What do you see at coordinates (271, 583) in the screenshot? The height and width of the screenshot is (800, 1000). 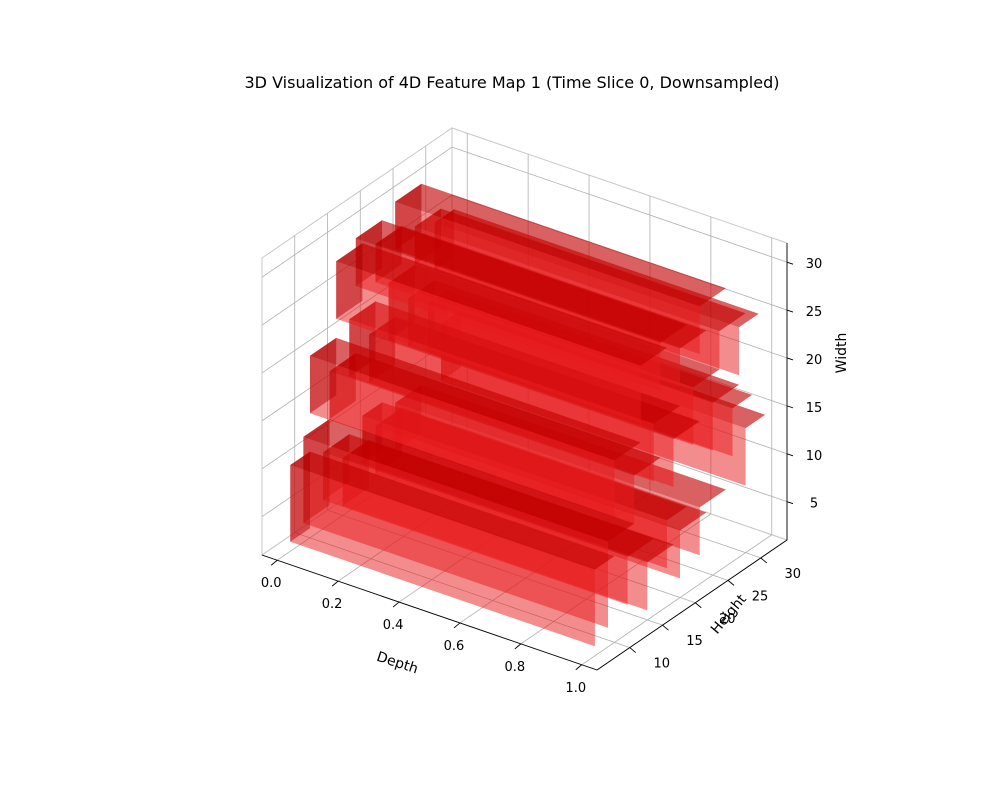 I see `x-tick-label: 0.0` at bounding box center [271, 583].